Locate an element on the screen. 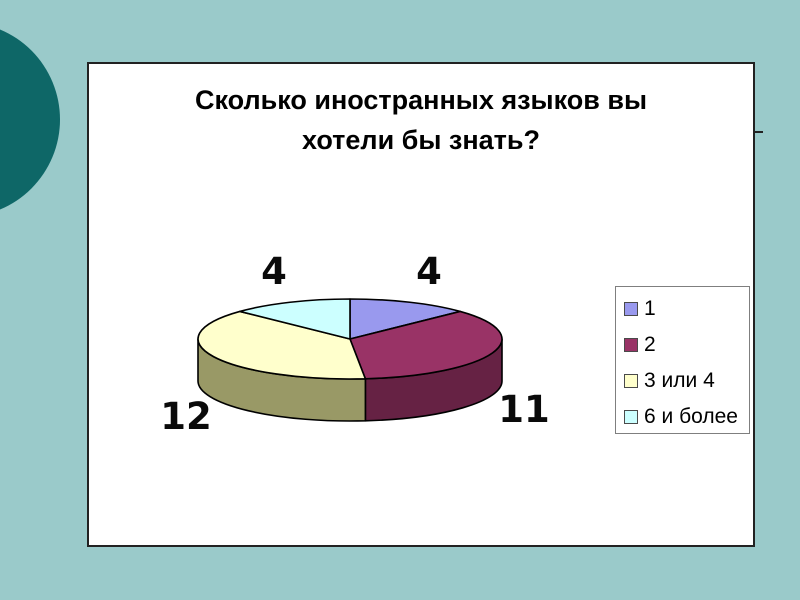 The image size is (800, 600). chart-legend: 1 2 3 или 4 6 и более is located at coordinates (682, 360).